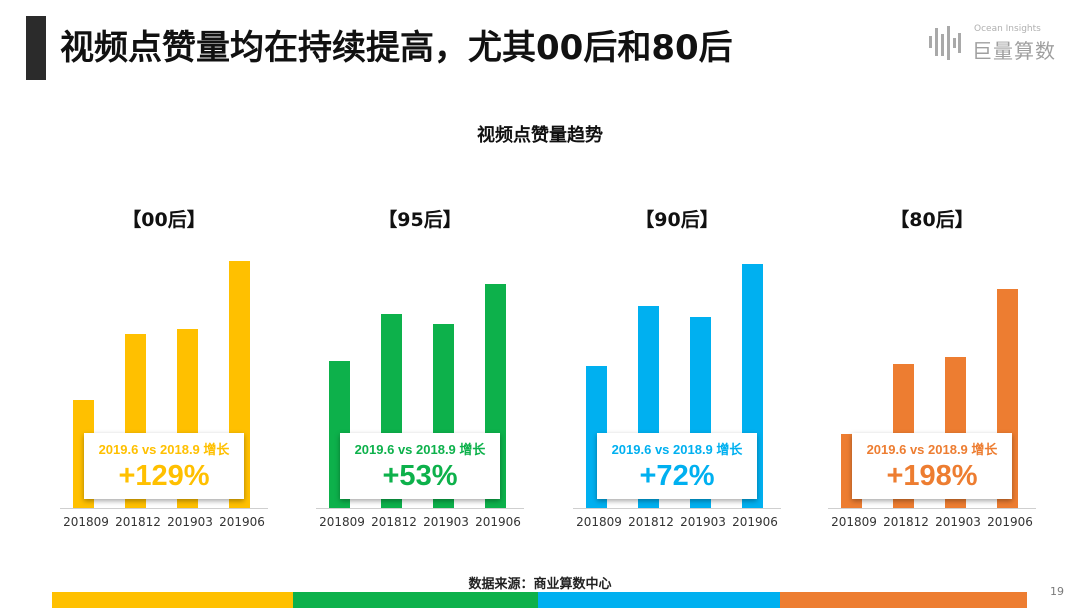 Image resolution: width=1080 pixels, height=608 pixels. Describe the element at coordinates (932, 220) in the screenshot. I see `group-title: 【80后】` at that location.